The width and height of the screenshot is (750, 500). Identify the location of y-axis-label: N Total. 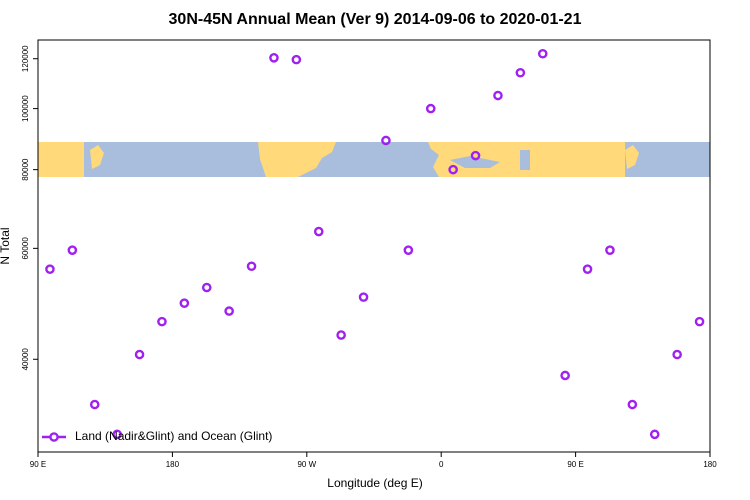
(6, 245).